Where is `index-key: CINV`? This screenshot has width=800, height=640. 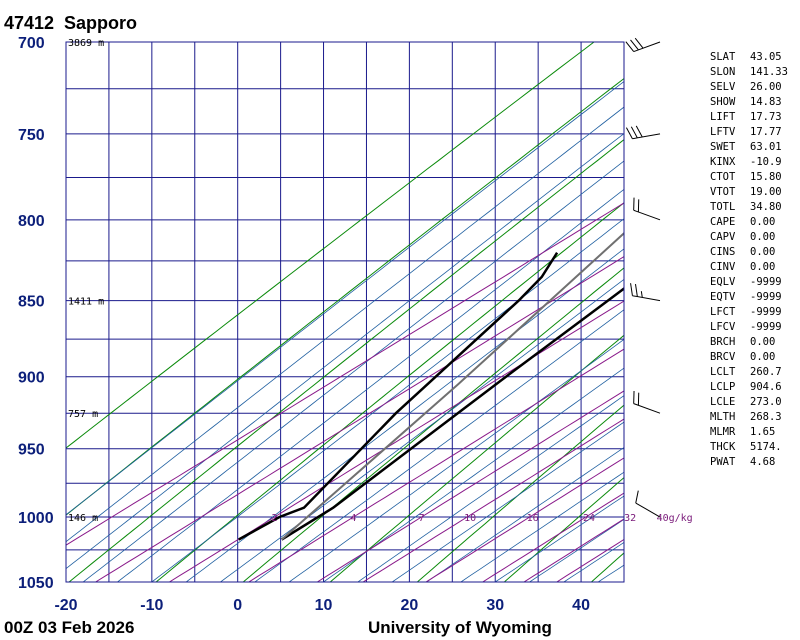
index-key: CINV is located at coordinates (723, 267).